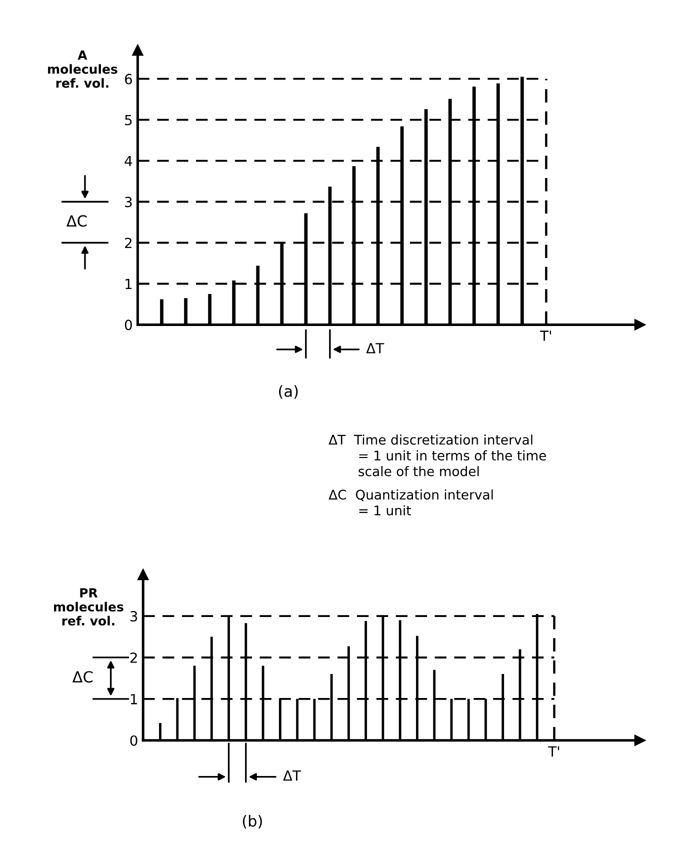 This screenshot has height=850, width=675. What do you see at coordinates (288, 392) in the screenshot?
I see `text: (a)` at bounding box center [288, 392].